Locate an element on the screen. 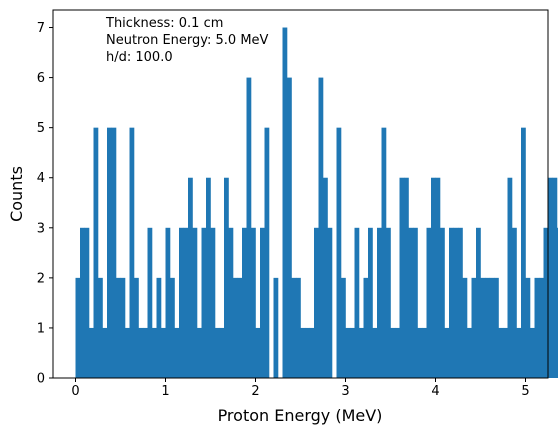 This screenshot has height=436, width=558. y-tick-label: 4 is located at coordinates (41, 178).